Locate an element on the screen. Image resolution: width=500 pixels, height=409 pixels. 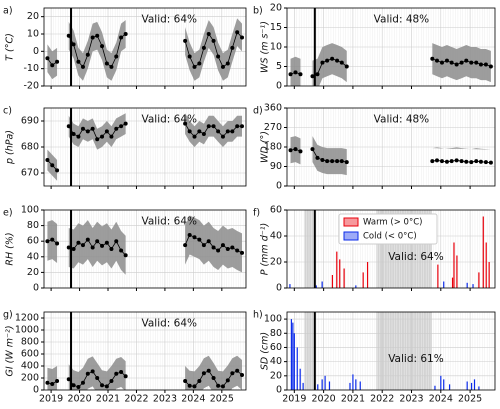
x-tick-label: 2024 is located at coordinates (441, 399).